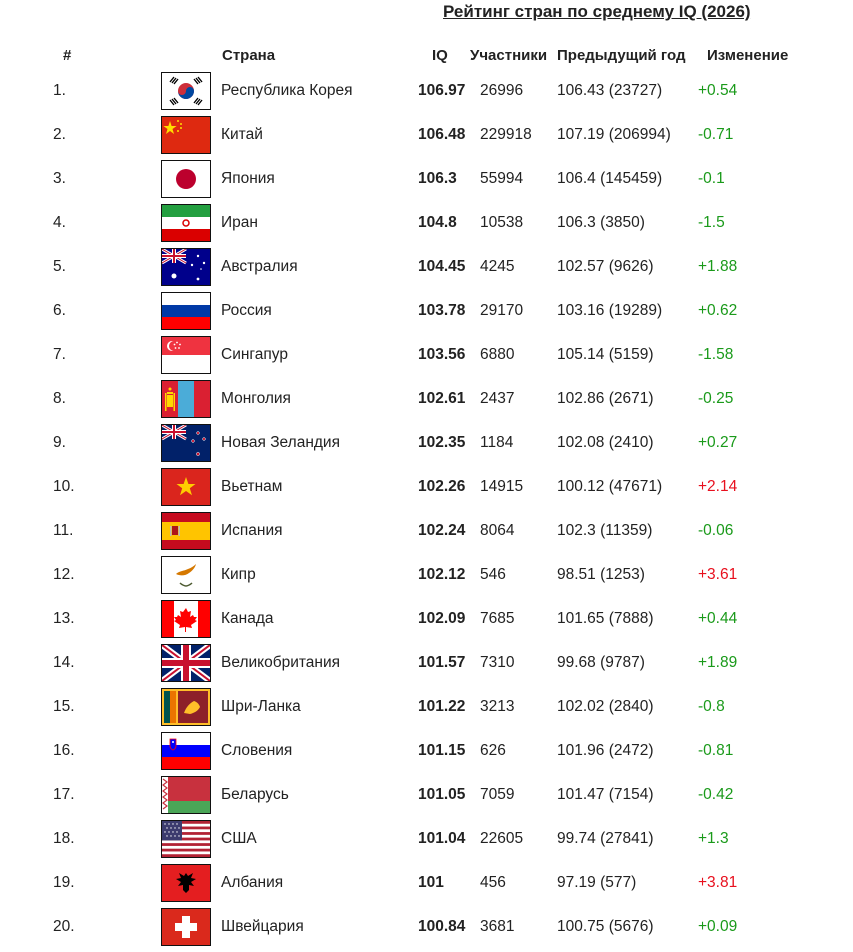 The image size is (853, 952). Describe the element at coordinates (242, 134) in the screenshot. I see `country-name: Китай` at that location.